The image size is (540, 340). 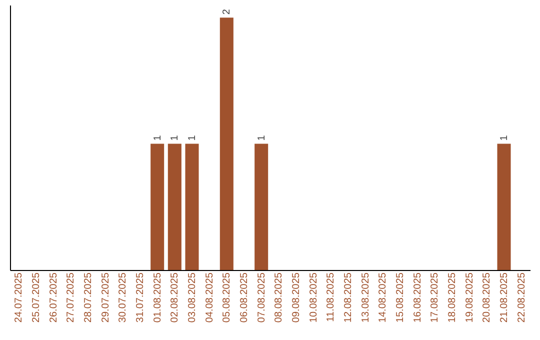 I want to click on x-tick-label: 16.08.2025, so click(x=418, y=297).